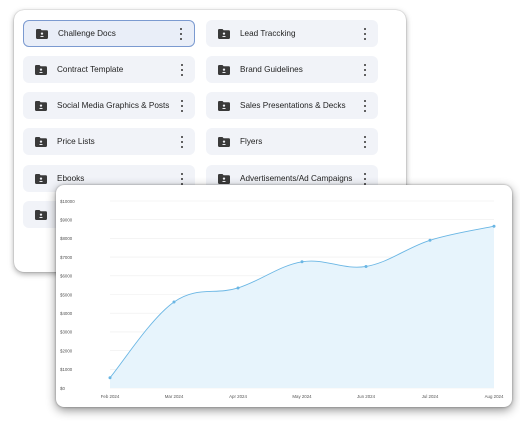 The height and width of the screenshot is (422, 520). Describe the element at coordinates (67, 201) in the screenshot. I see `y-tick-label: $10000` at that location.